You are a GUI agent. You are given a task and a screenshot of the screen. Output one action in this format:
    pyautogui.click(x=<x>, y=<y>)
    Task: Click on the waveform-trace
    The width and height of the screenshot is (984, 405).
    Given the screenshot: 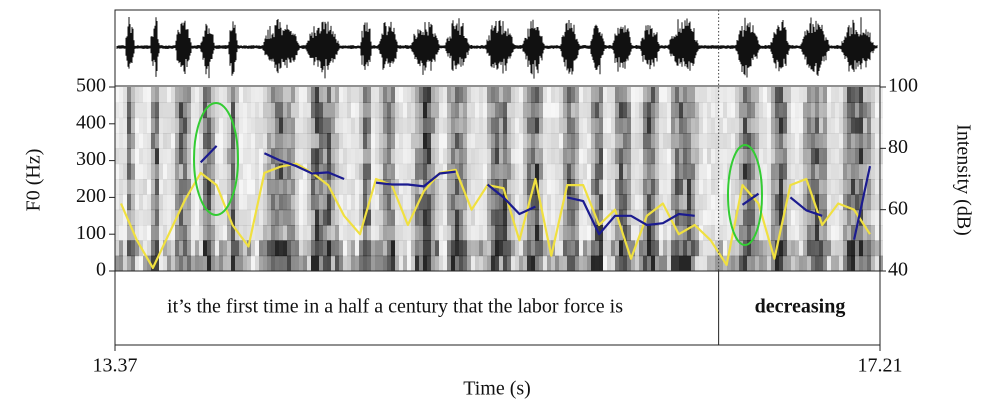 What is the action you would take?
    pyautogui.click(x=497, y=47)
    